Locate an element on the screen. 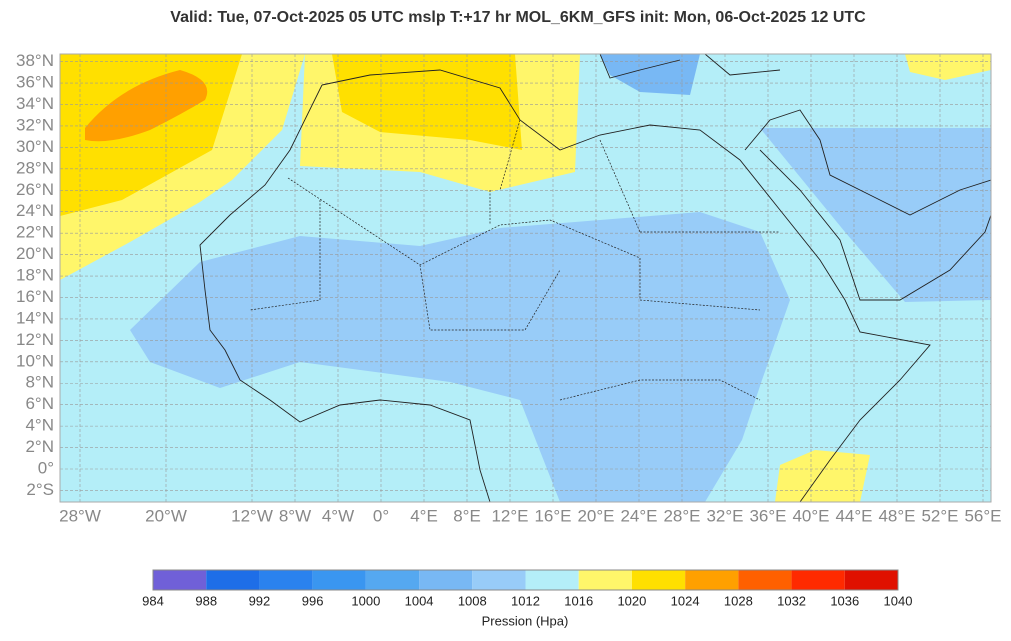 This screenshot has width=1011, height=641. colorbar-tick-label: 1020 is located at coordinates (631, 600).